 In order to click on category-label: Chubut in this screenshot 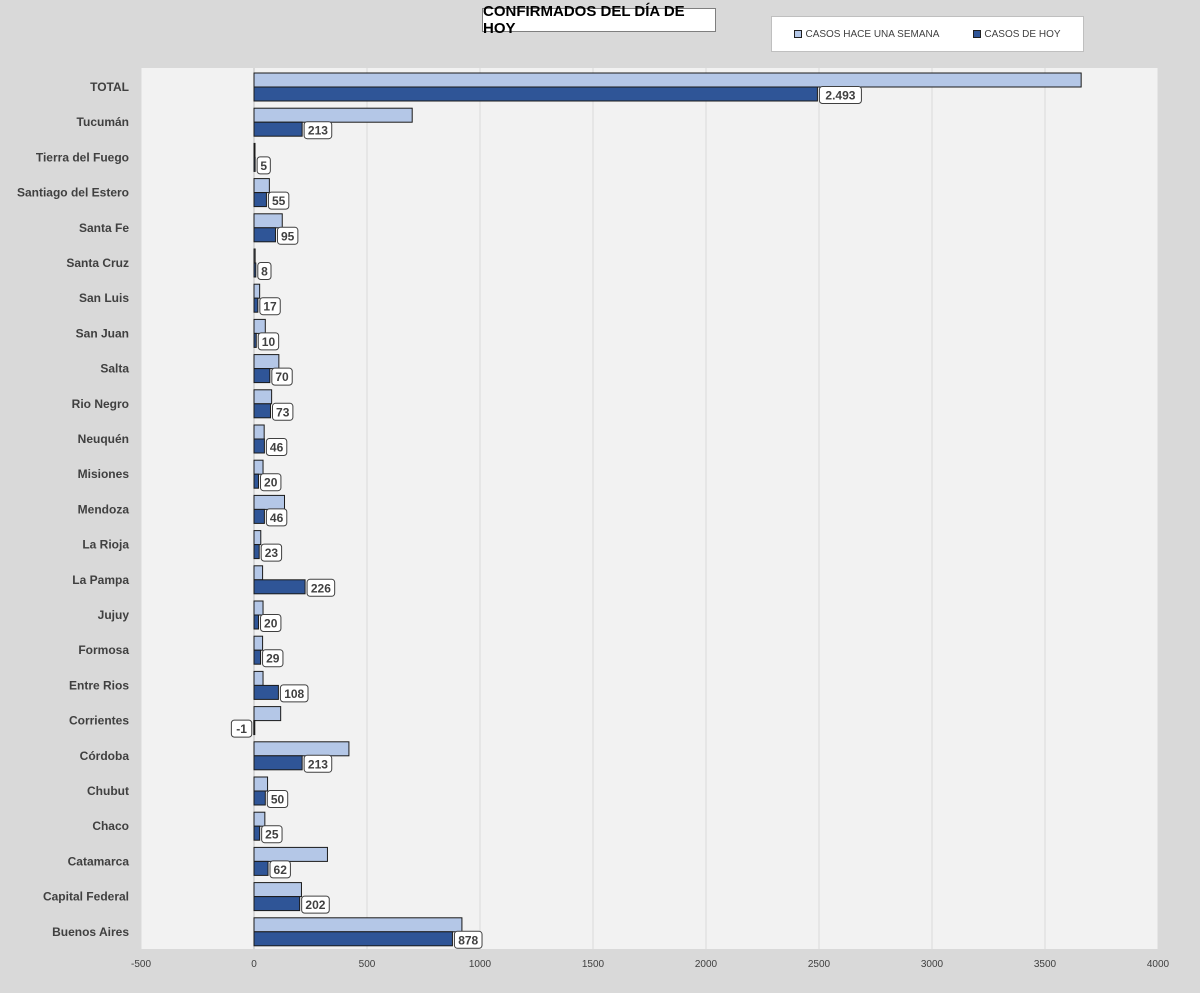, I will do `click(108, 791)`.